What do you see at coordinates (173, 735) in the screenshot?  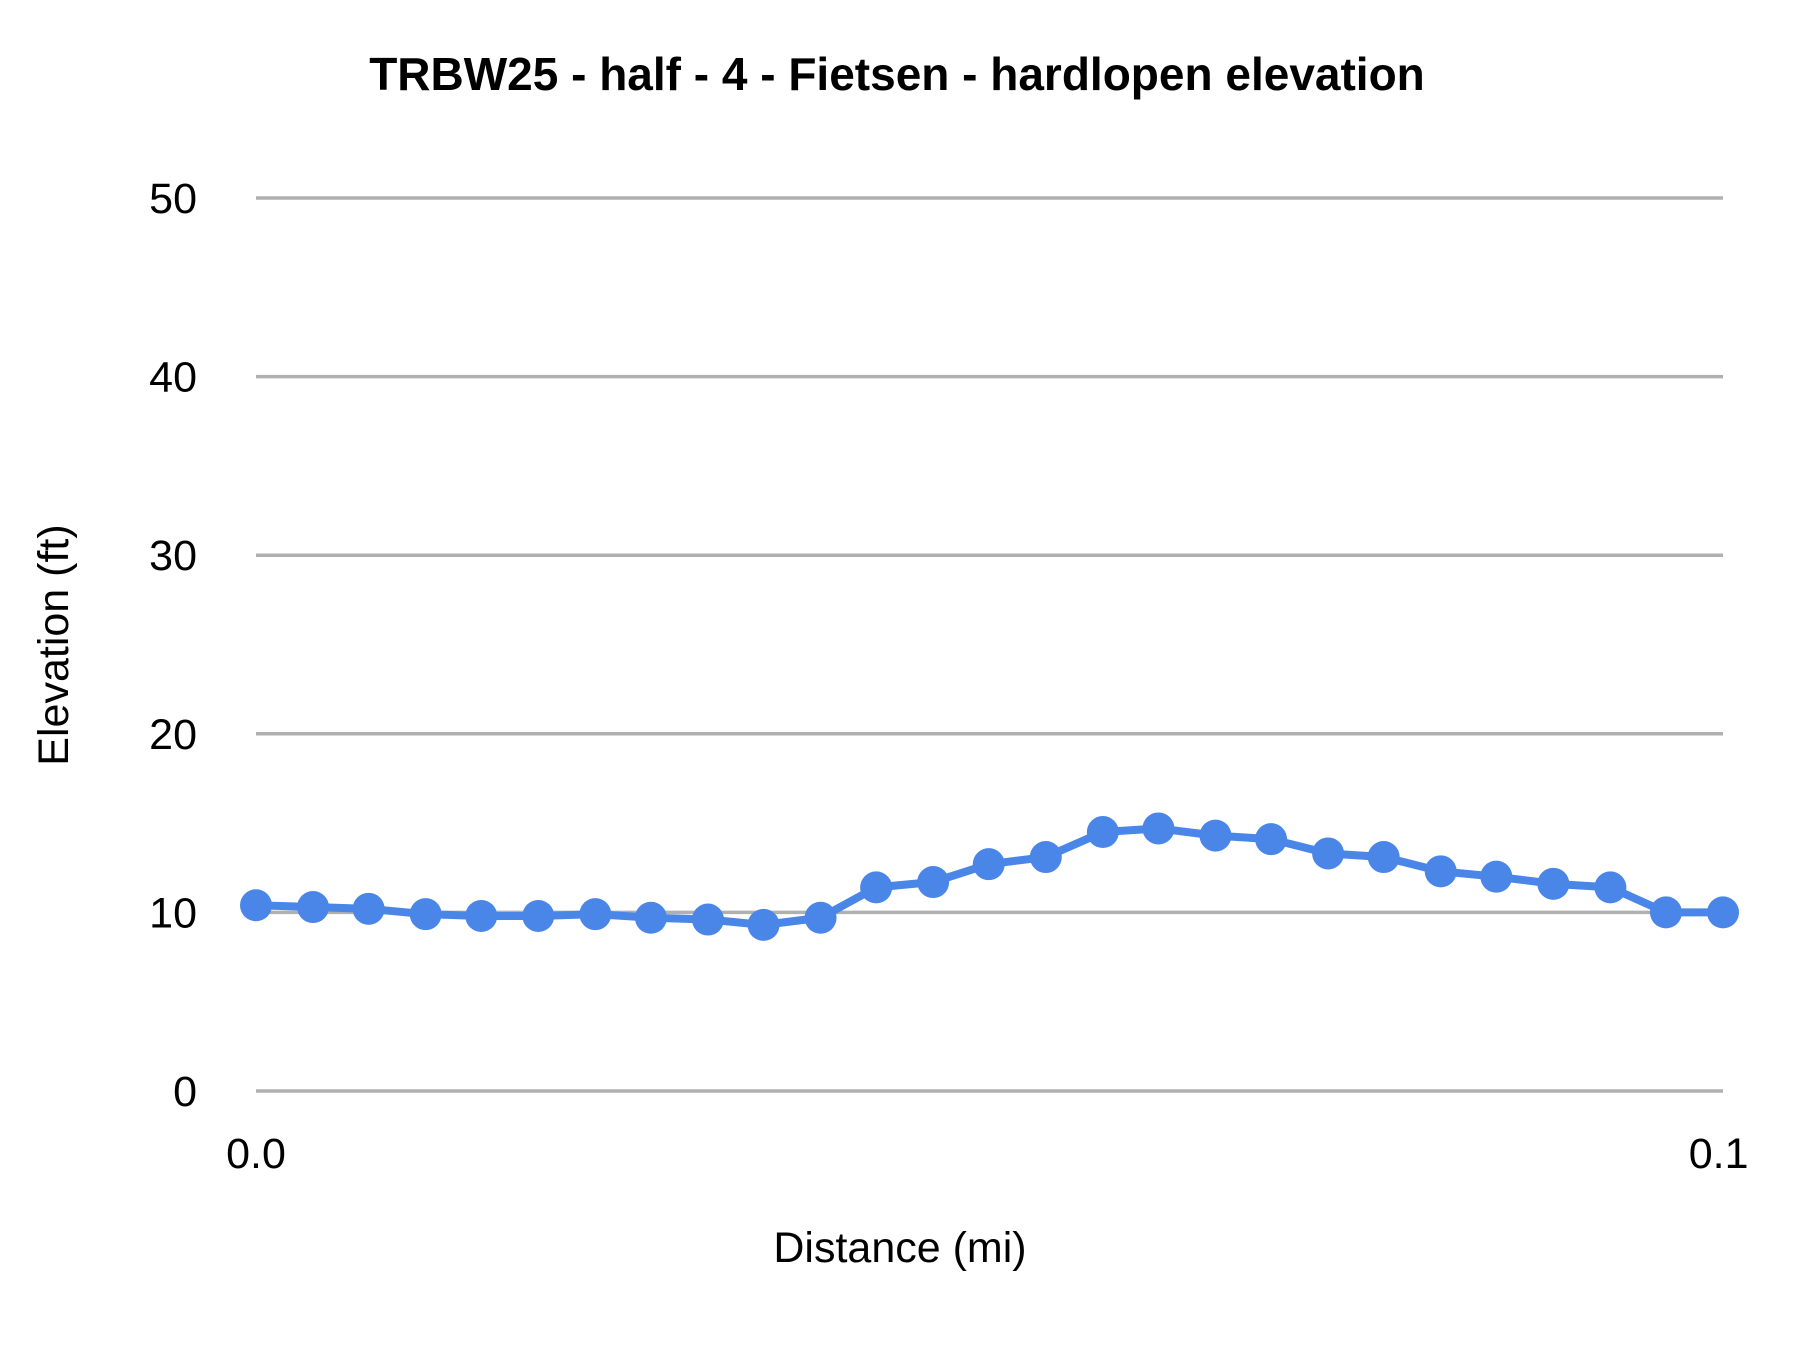 I see `y-tick-label-20: 20` at bounding box center [173, 735].